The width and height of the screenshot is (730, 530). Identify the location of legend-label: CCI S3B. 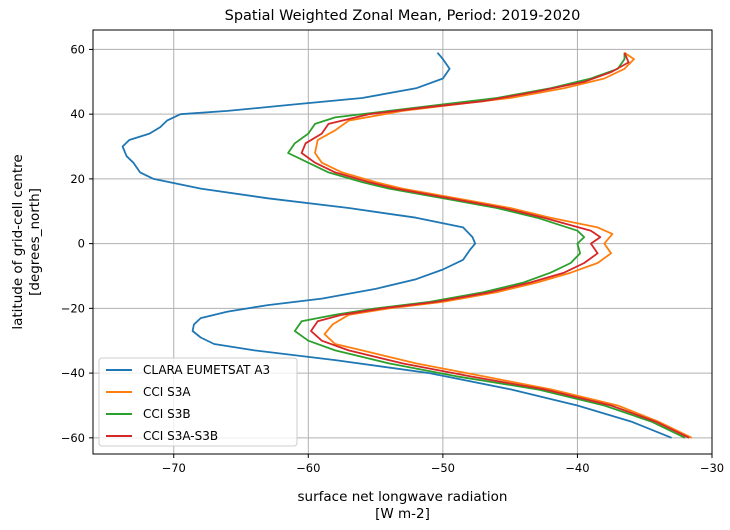
(167, 414).